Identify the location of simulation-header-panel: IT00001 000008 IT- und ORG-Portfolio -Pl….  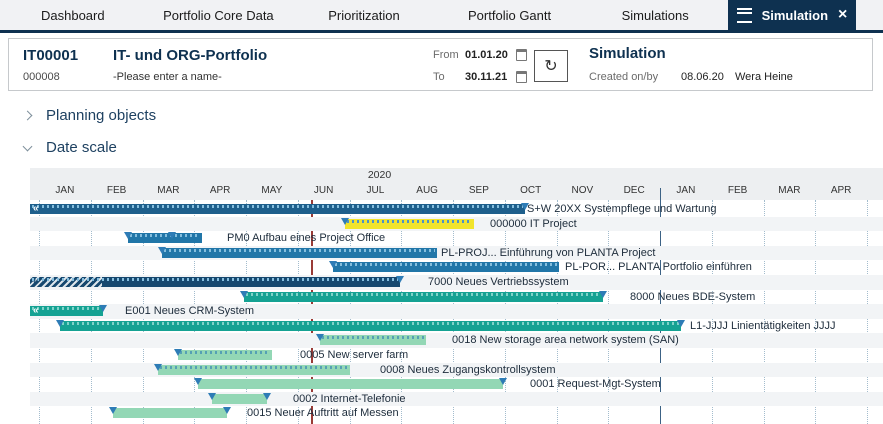
(440, 64).